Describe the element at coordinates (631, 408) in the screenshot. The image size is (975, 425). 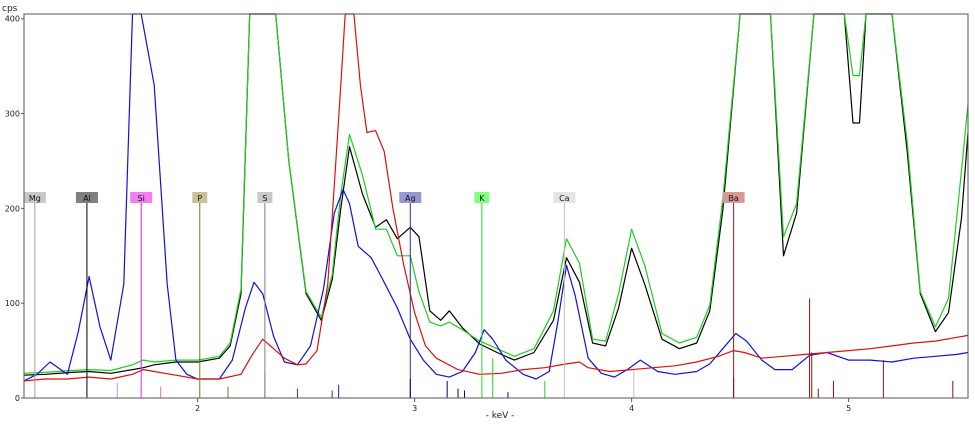
I see `x-tick-label: 4` at that location.